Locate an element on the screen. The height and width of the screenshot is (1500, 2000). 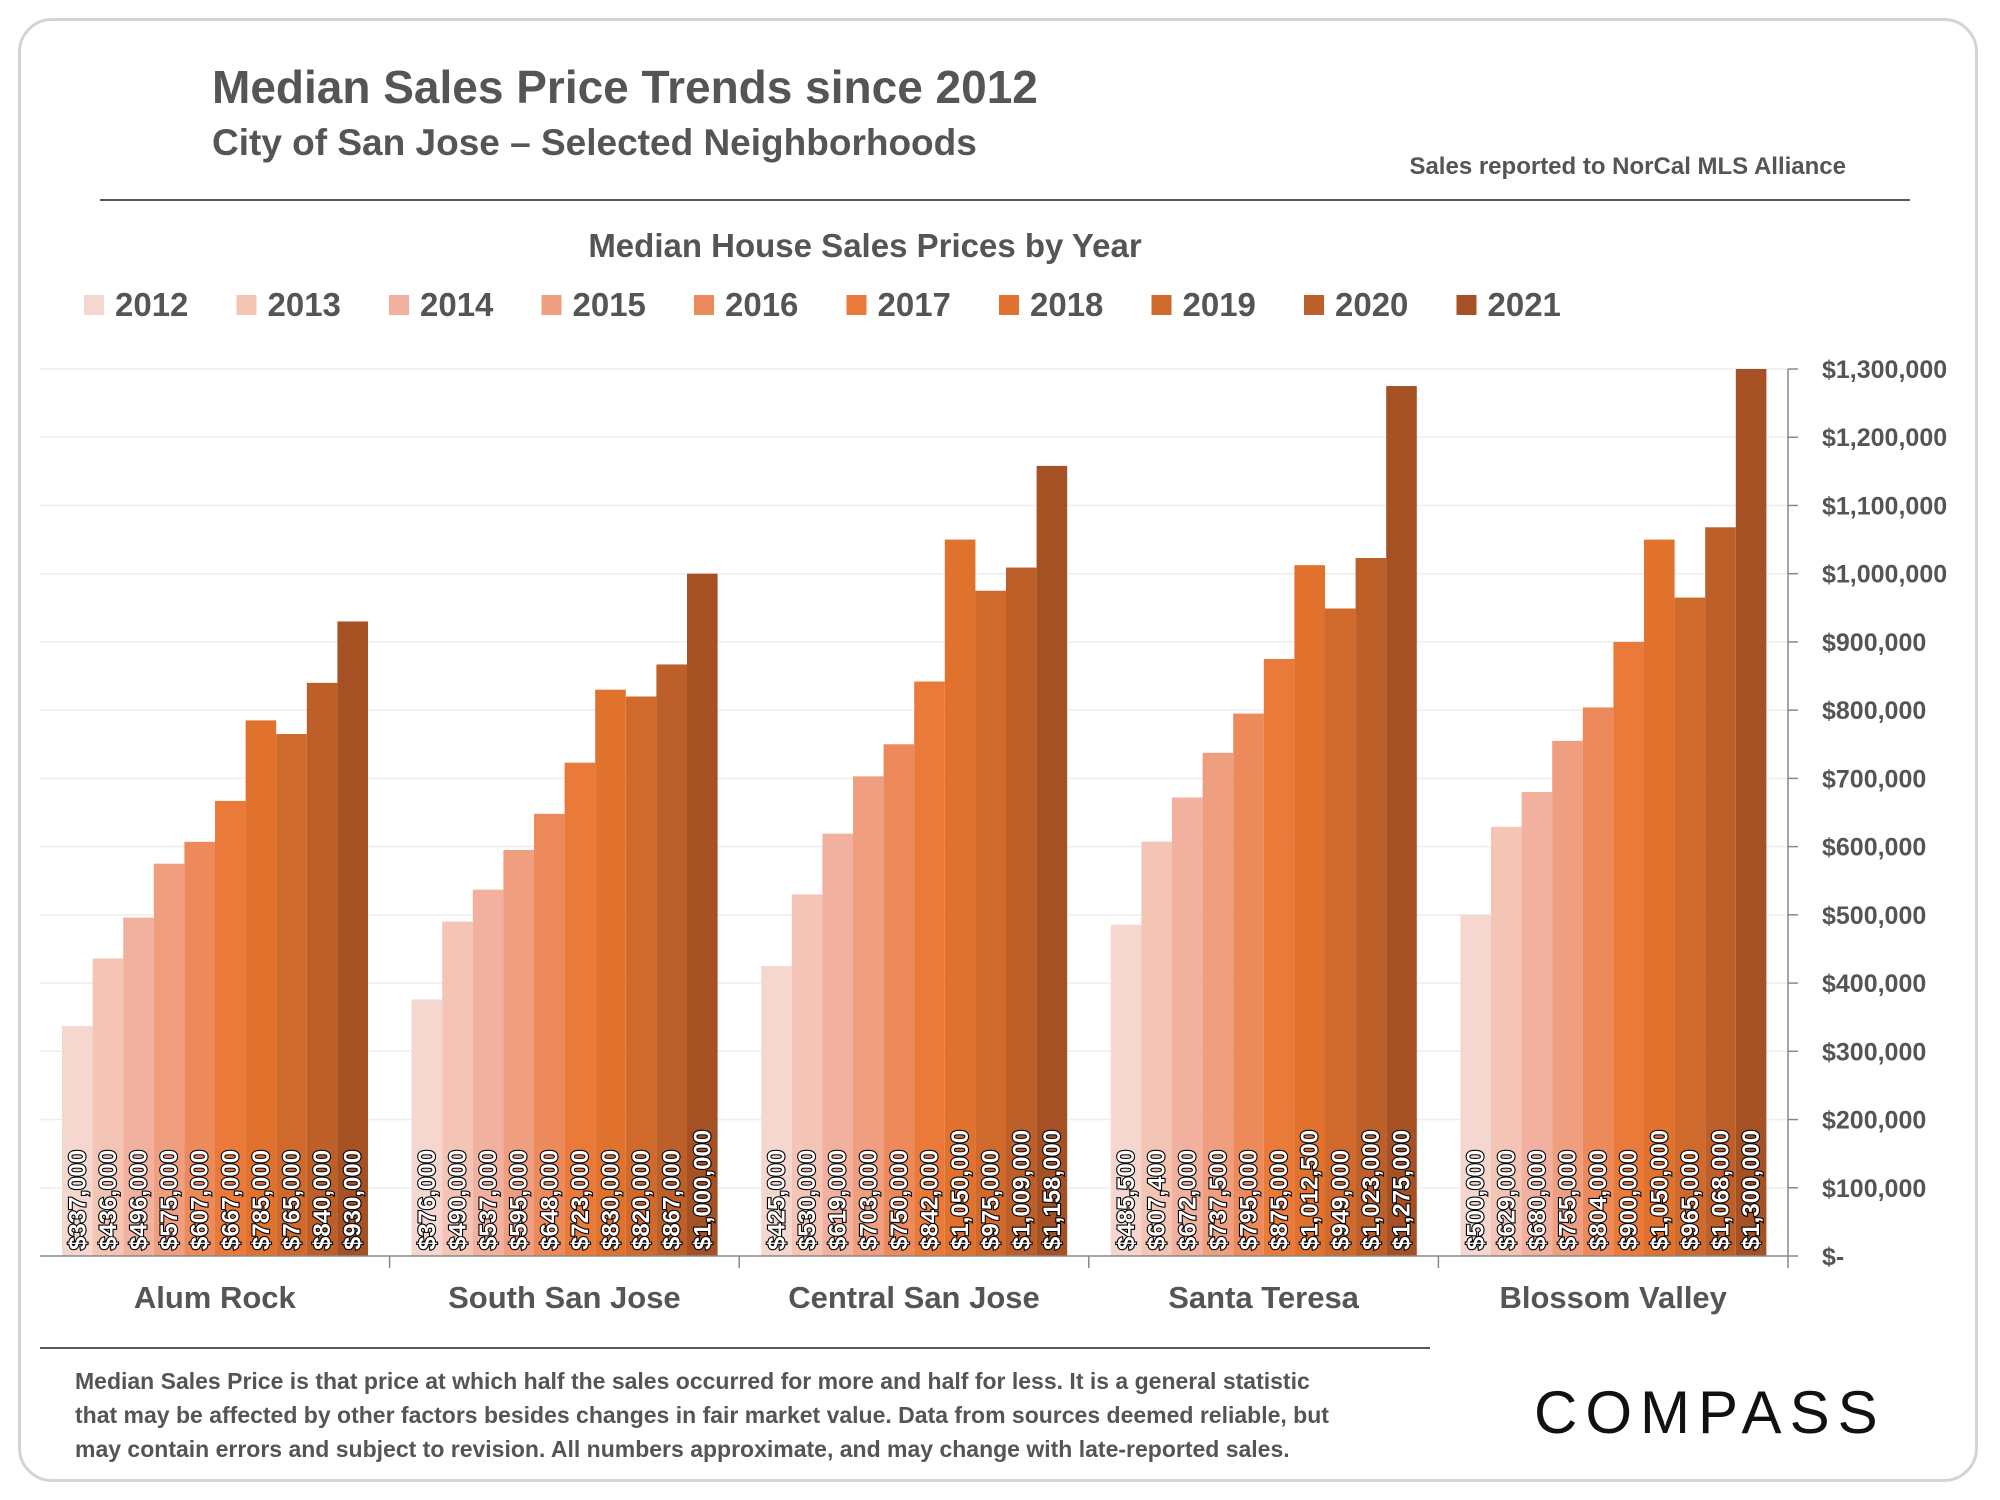
bar-data-label: $667,000 is located at coordinates (230, 1200).